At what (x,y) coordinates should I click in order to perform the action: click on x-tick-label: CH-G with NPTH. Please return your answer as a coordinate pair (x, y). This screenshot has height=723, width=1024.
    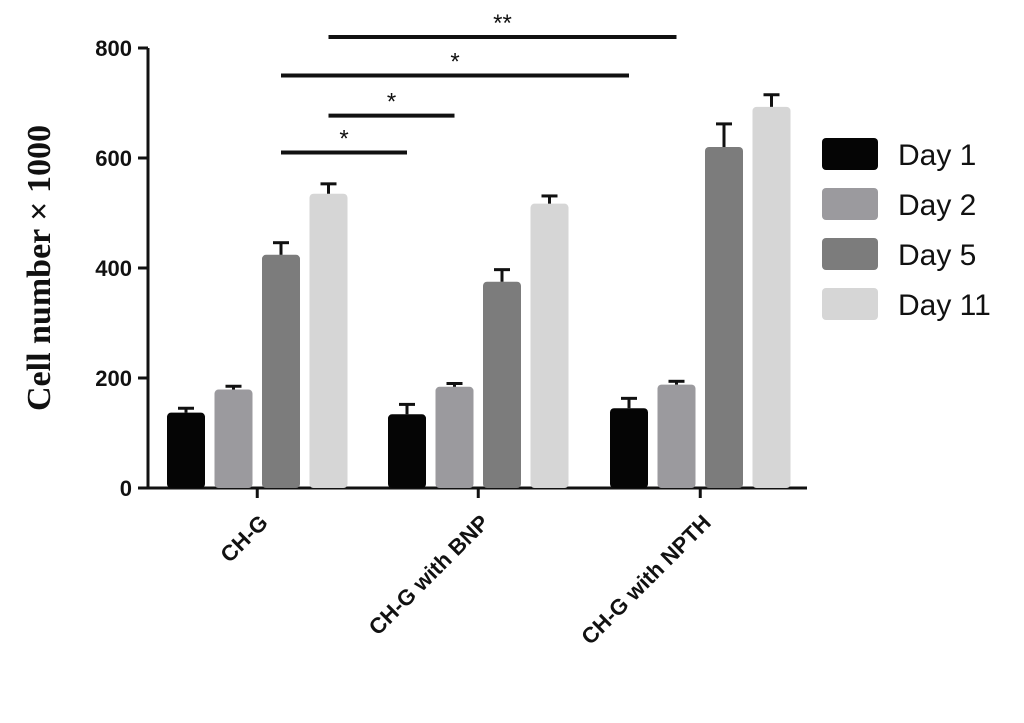
    Looking at the image, I should click on (646, 580).